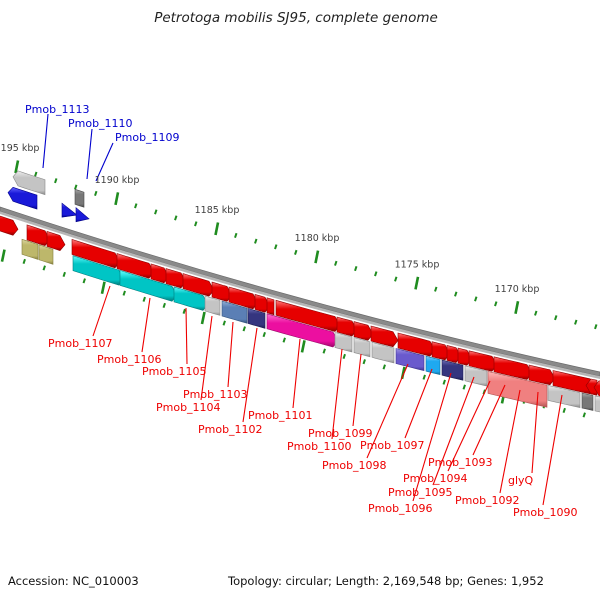 Image resolution: width=600 pixels, height=600 pixels. What do you see at coordinates (317, 238) in the screenshot?
I see `kbp-label: 1180 kbp` at bounding box center [317, 238].